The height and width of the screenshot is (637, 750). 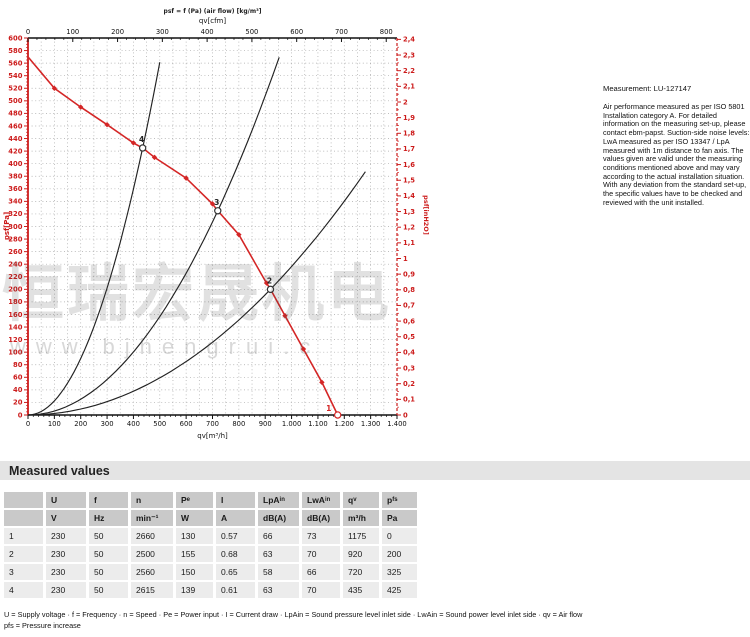 What do you see at coordinates (212, 436) in the screenshot?
I see `bottom-axis-label: qv[m³/h]` at bounding box center [212, 436].